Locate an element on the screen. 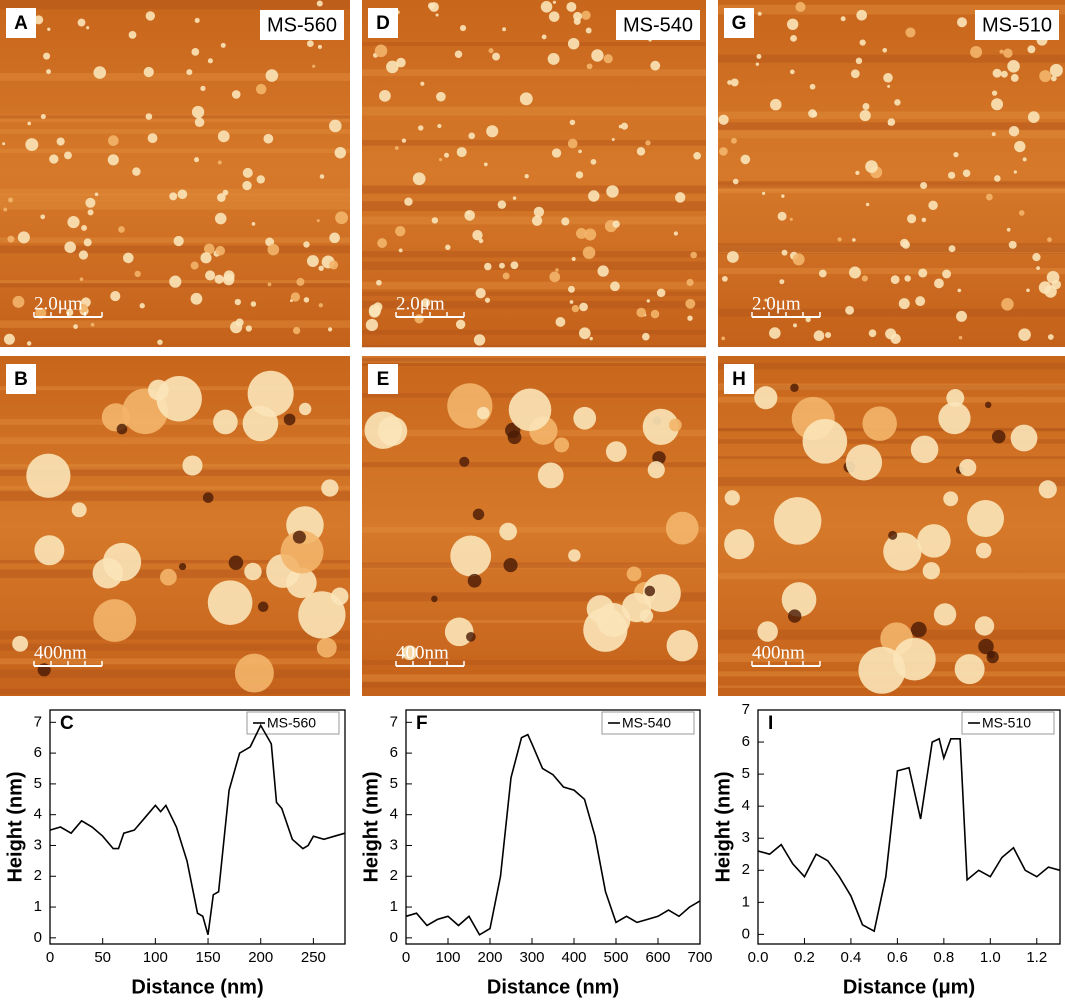  y-tick-label: 3 is located at coordinates (746, 837).